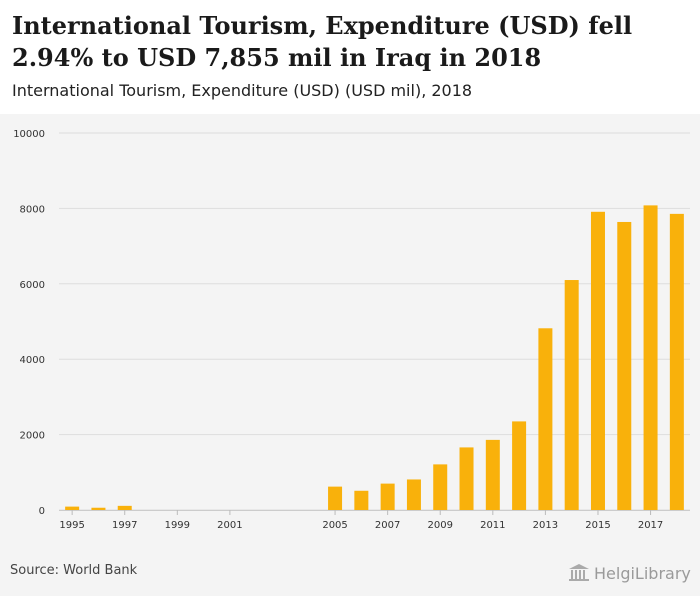 Image resolution: width=700 pixels, height=596 pixels. What do you see at coordinates (177, 525) in the screenshot?
I see `x-tick-label: 1999` at bounding box center [177, 525].